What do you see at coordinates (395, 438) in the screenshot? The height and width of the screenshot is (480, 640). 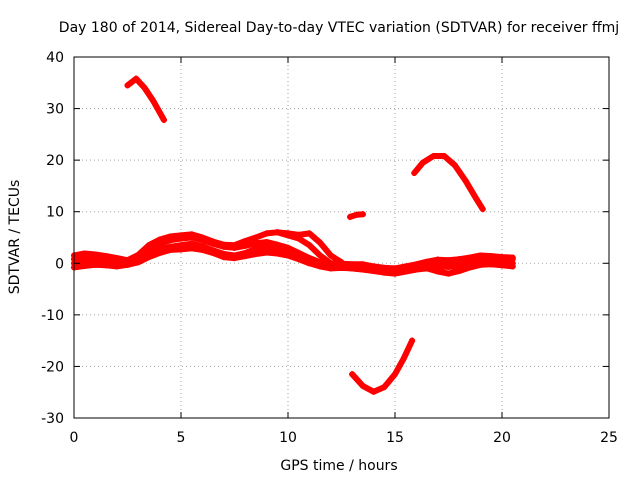 I see `x-tick-label: 15` at bounding box center [395, 438].